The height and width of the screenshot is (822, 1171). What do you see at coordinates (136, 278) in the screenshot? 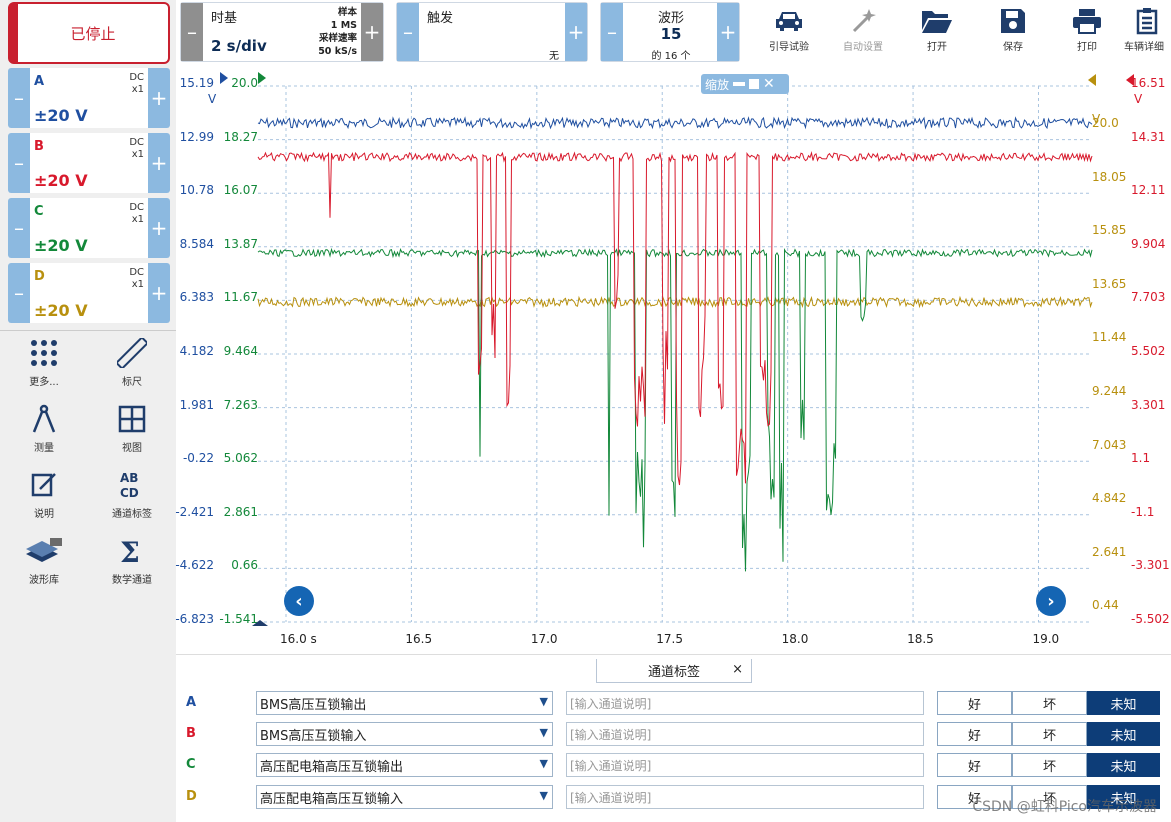
I see `channel-d-coupling: DC x1` at bounding box center [136, 278].